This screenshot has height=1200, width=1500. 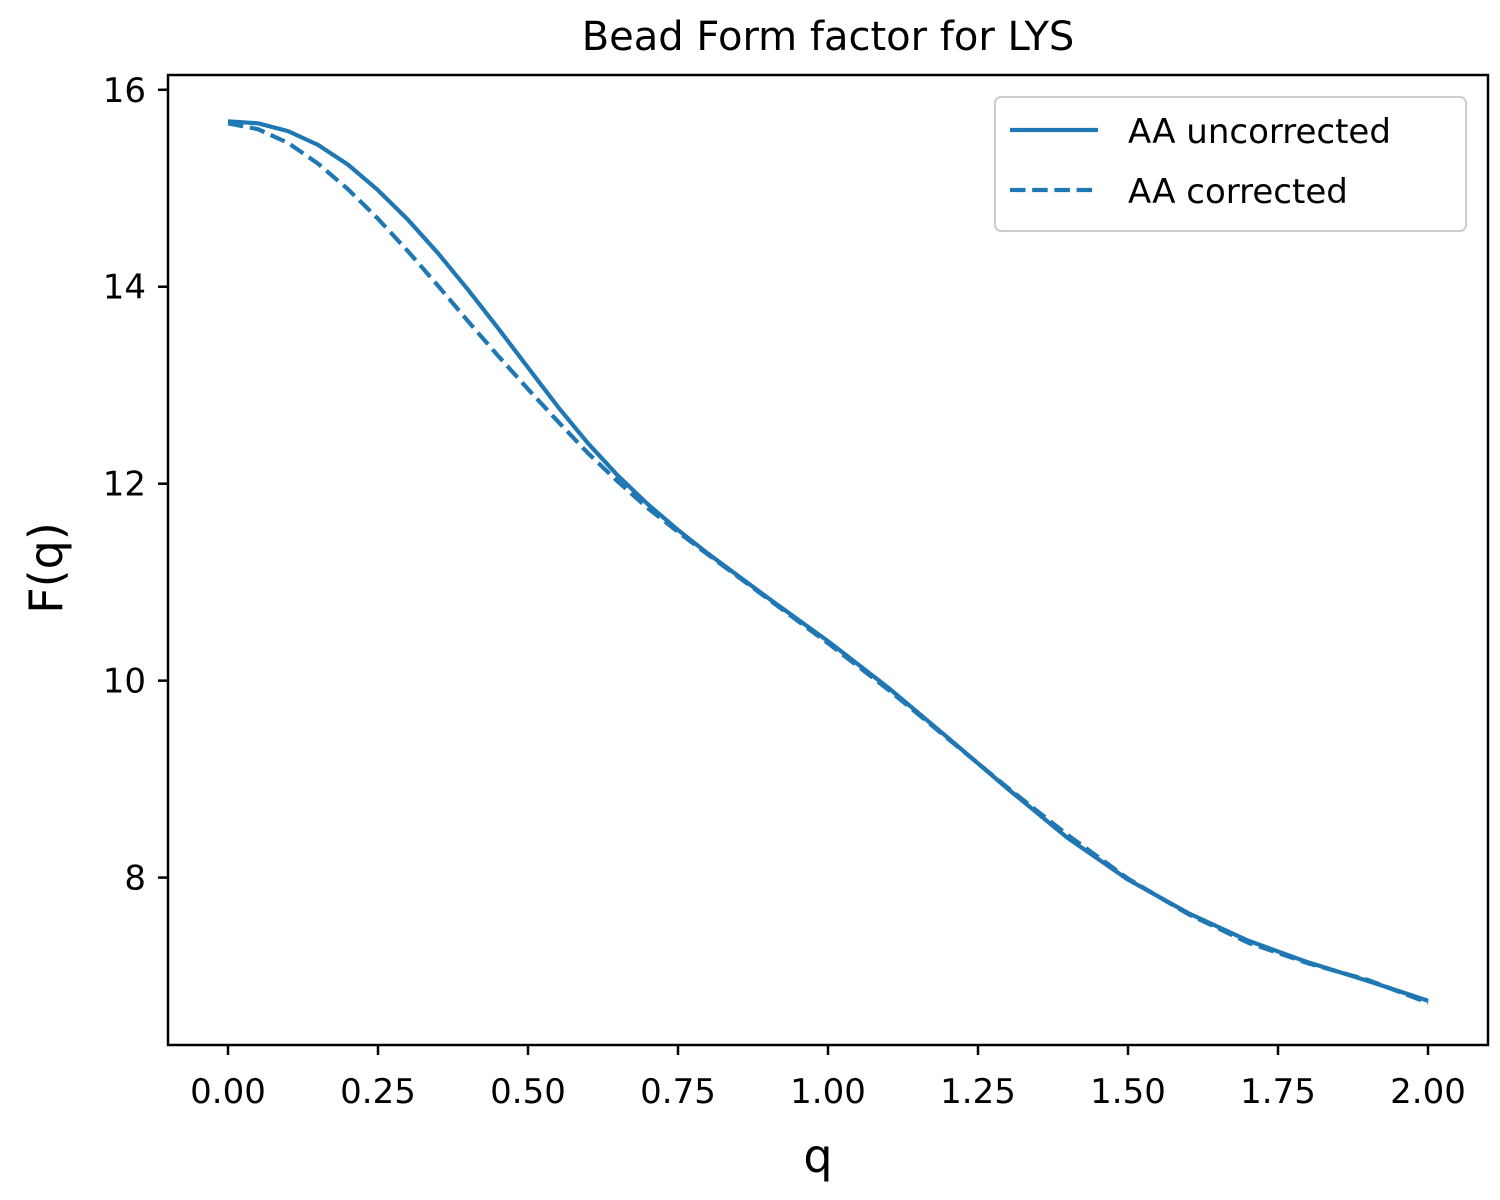 What do you see at coordinates (124, 288) in the screenshot?
I see `y-tick-label: 14` at bounding box center [124, 288].